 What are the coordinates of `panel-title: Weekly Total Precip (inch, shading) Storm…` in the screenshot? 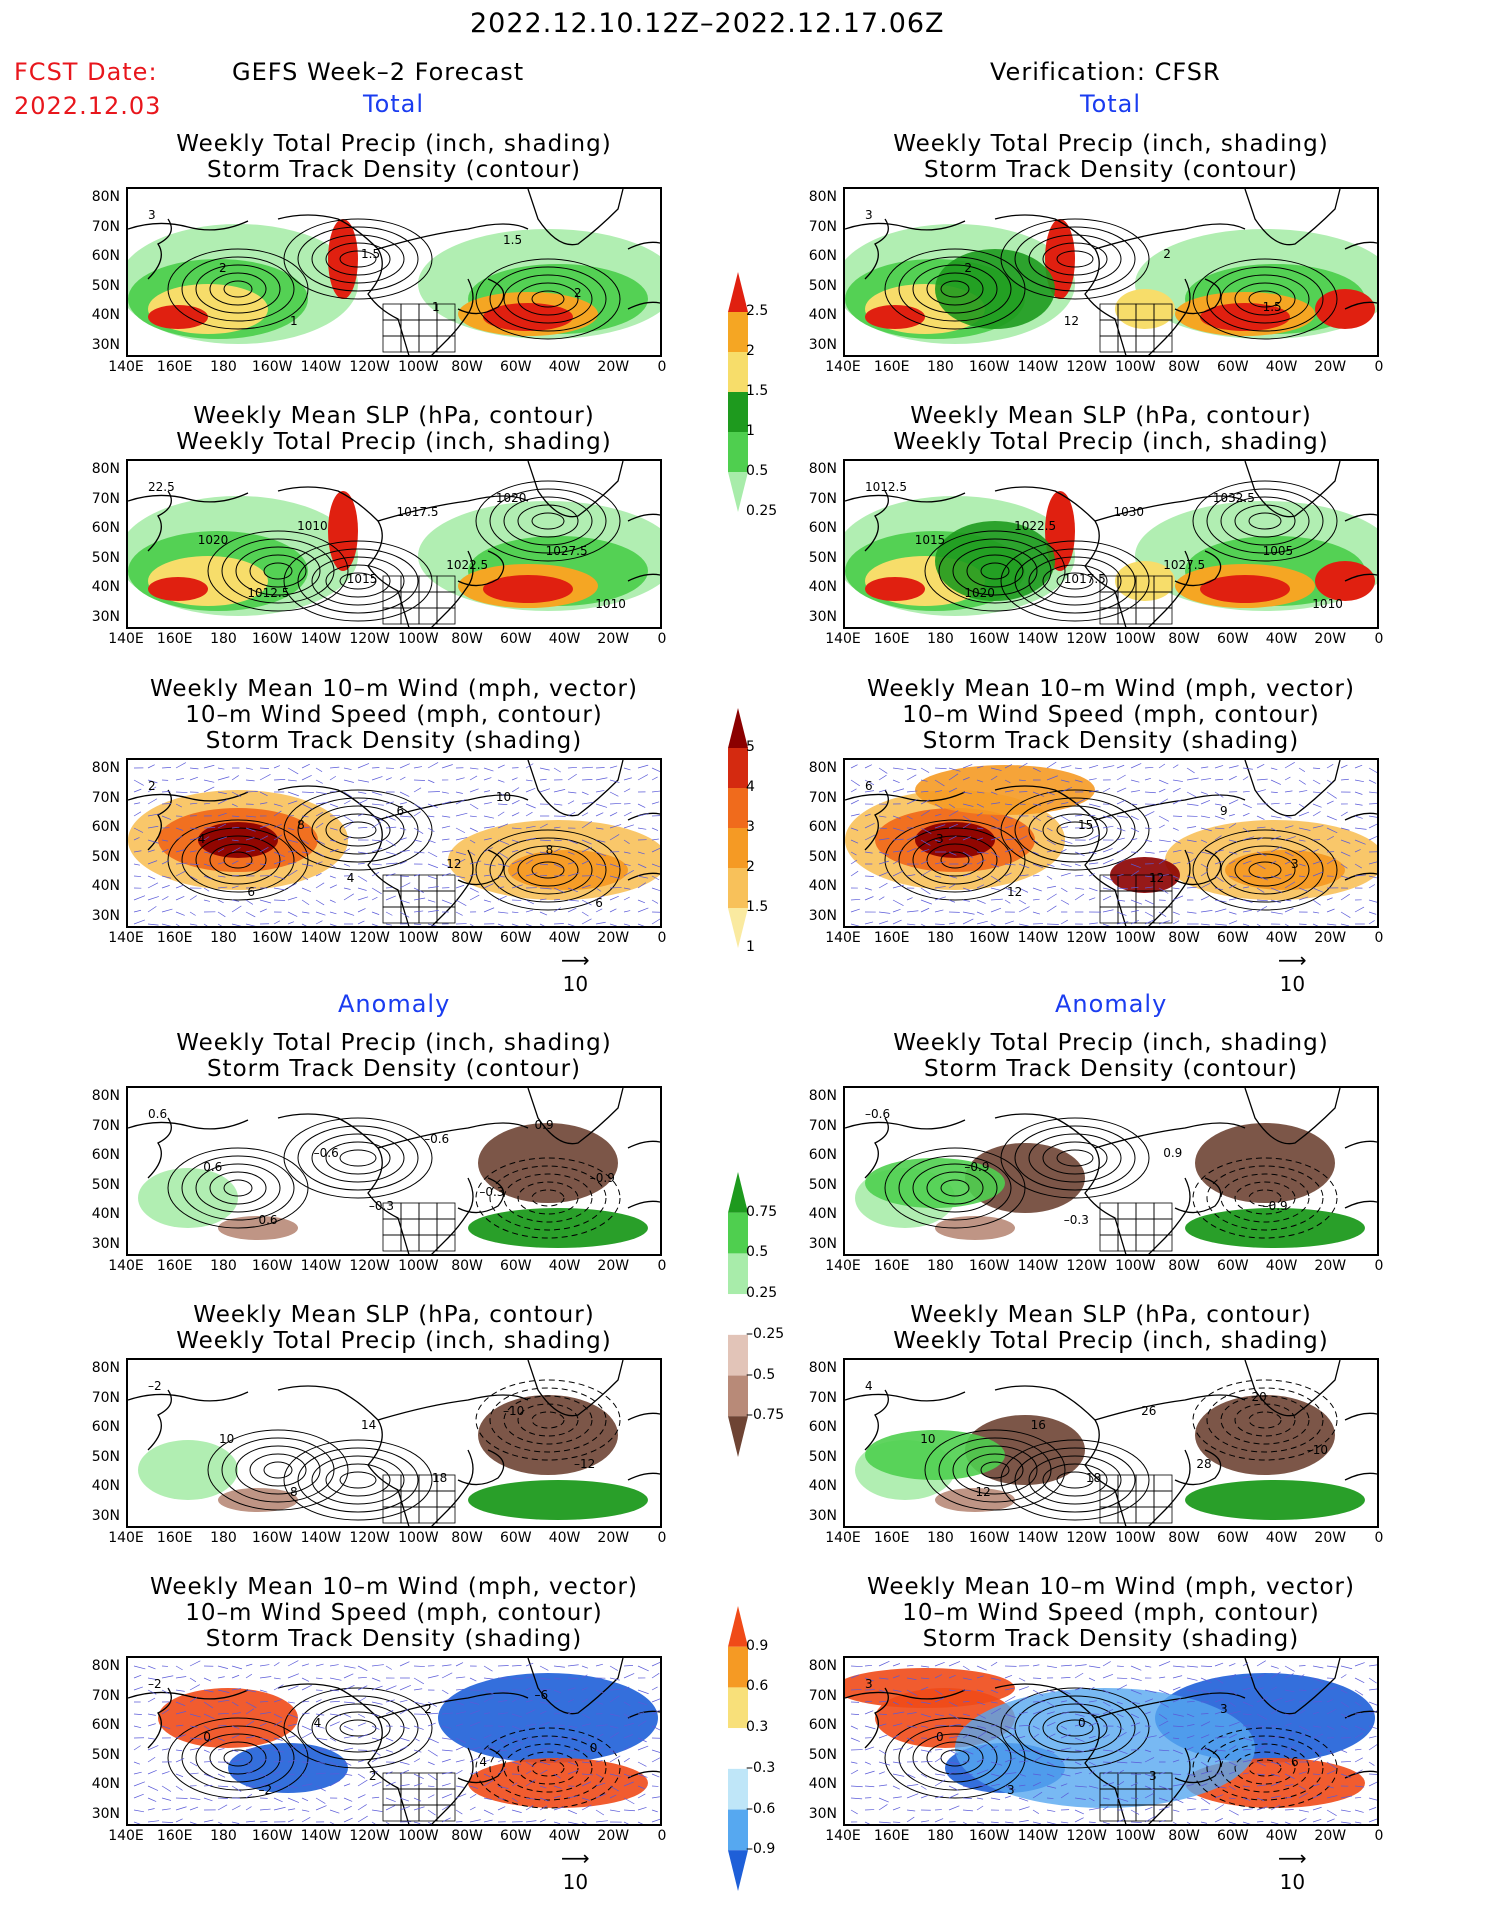 It's located at (1111, 157).